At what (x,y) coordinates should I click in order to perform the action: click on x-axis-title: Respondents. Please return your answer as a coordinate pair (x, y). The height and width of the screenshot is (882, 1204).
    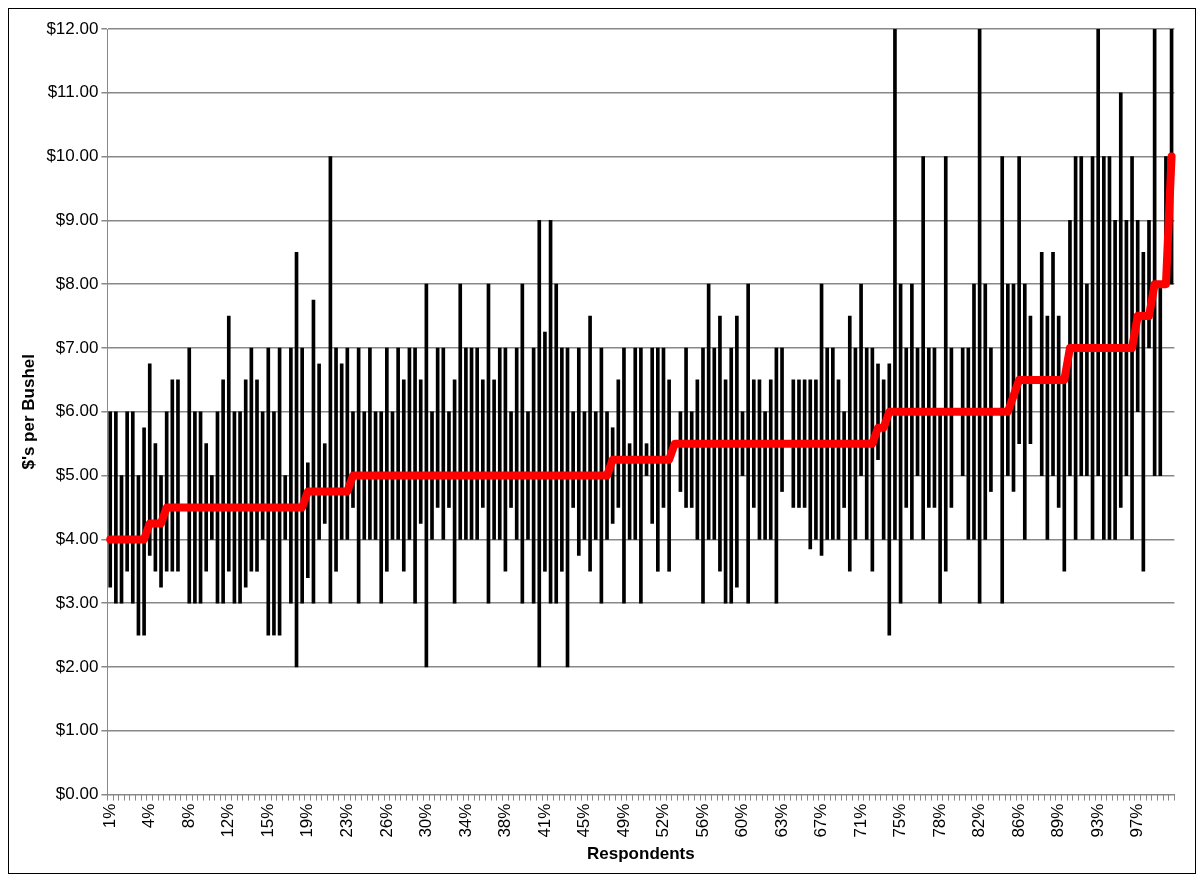
    Looking at the image, I should click on (641, 854).